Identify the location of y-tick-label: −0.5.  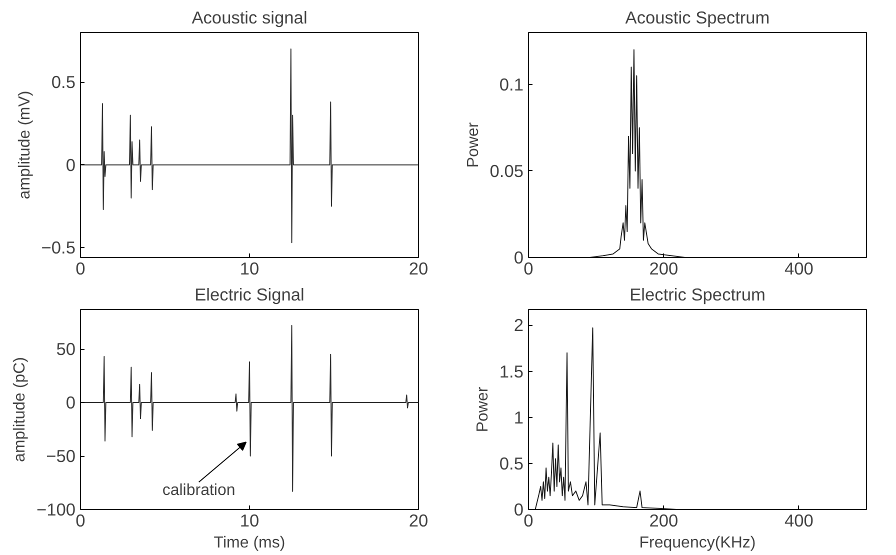
(58, 248).